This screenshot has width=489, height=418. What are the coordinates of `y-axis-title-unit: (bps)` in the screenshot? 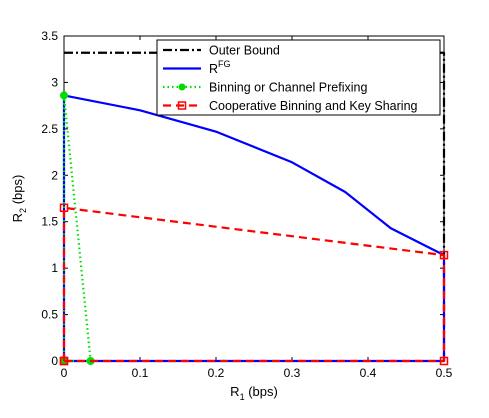 It's located at (17, 191).